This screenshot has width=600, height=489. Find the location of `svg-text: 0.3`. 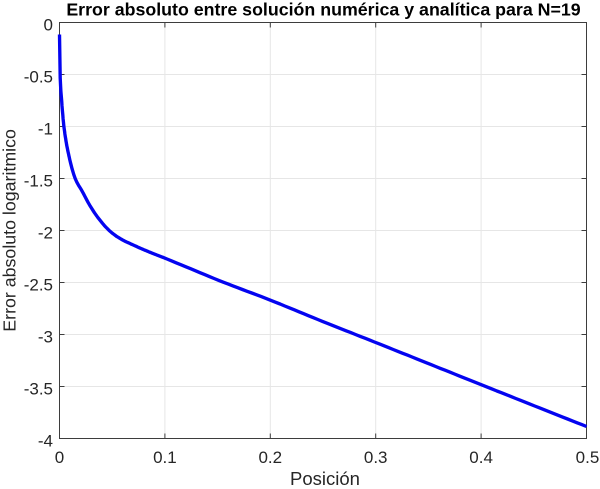

svg-text: 0.3 is located at coordinates (376, 457).